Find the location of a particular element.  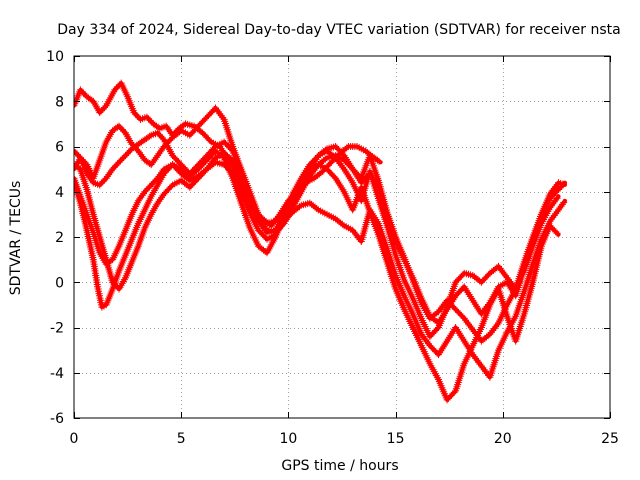

y-tick-label: -2 is located at coordinates (57, 329).